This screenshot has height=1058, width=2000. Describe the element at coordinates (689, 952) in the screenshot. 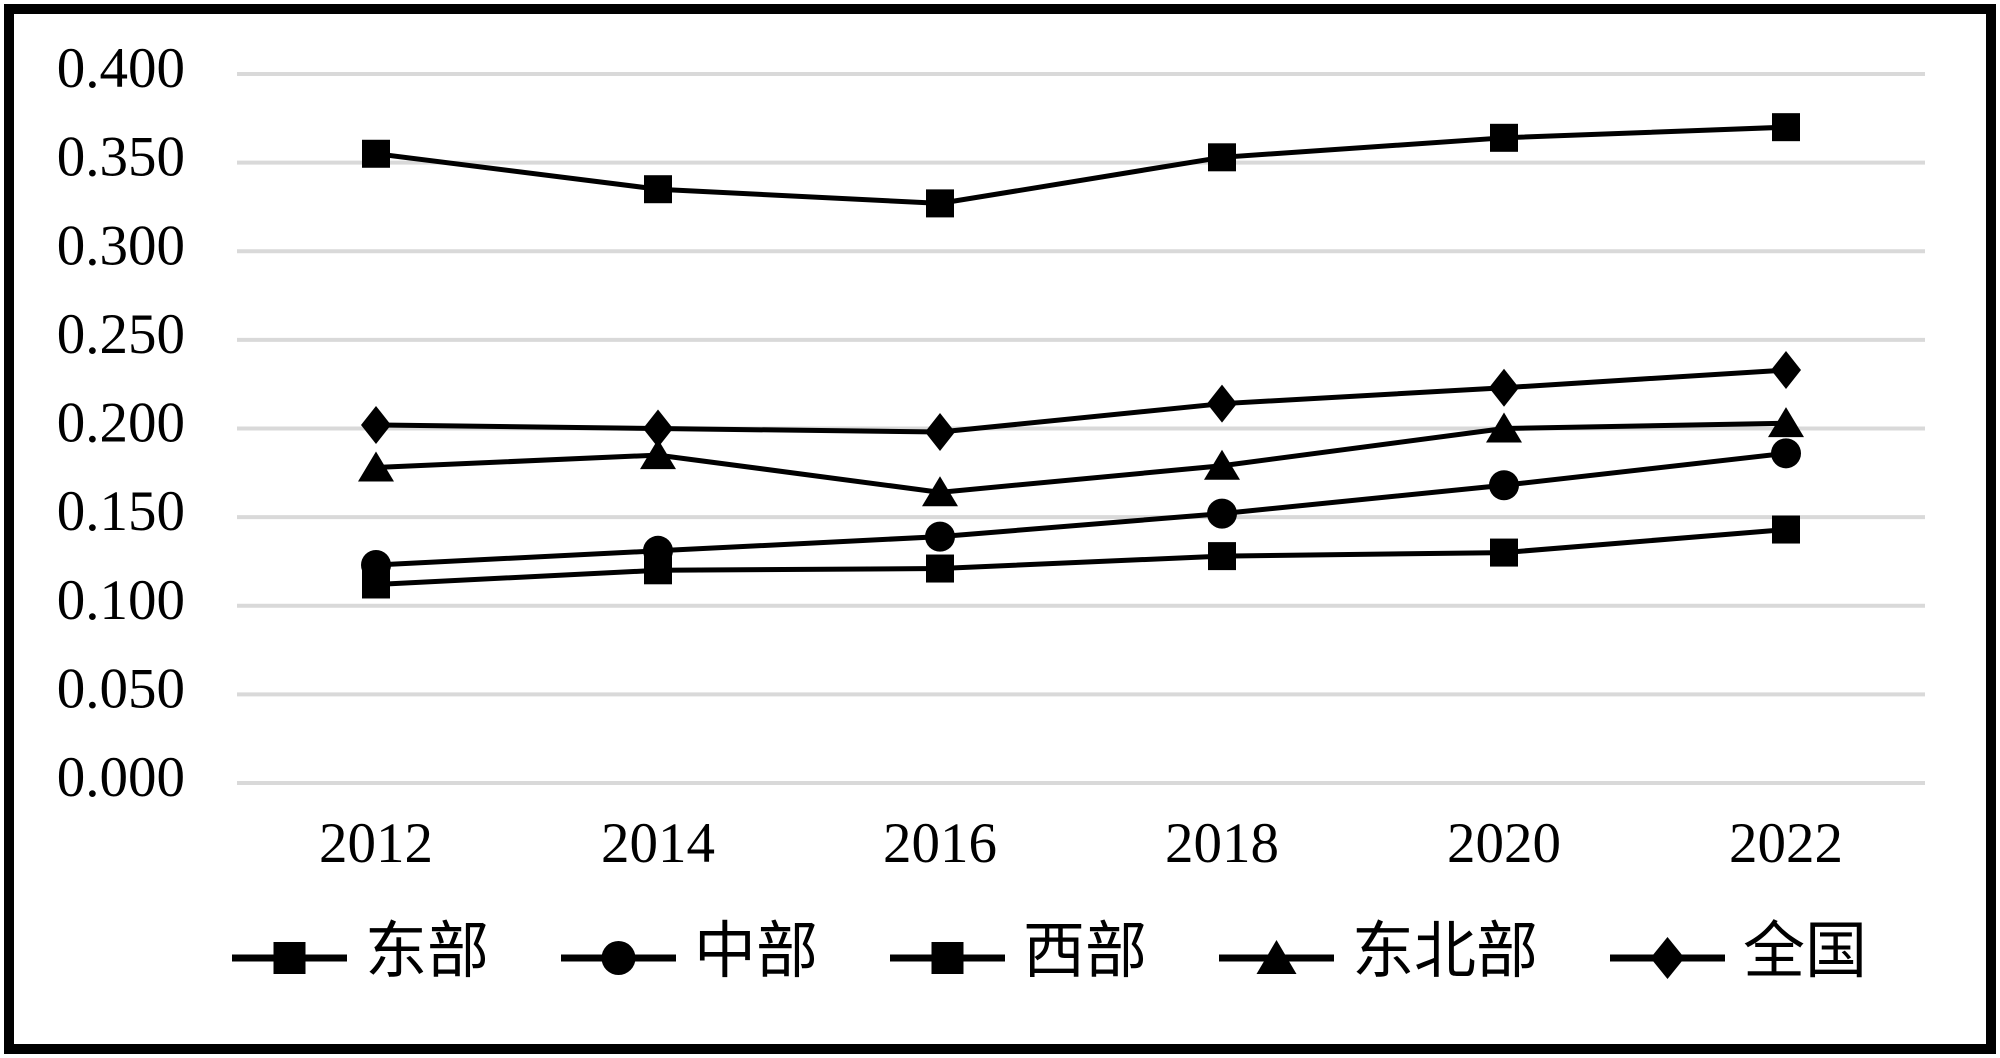

I see `legend-item: 中部` at that location.